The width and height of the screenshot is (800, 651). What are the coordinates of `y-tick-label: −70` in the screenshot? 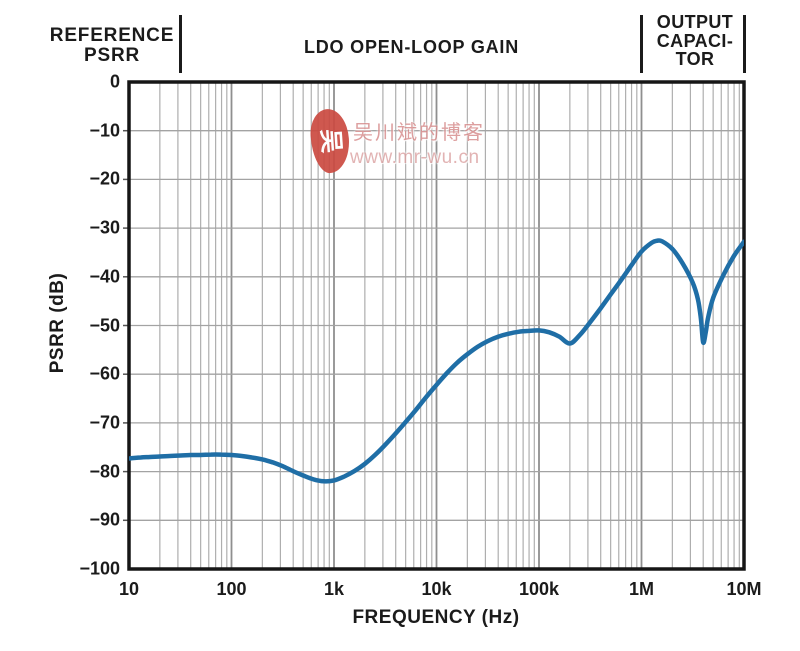 It's located at (104, 422).